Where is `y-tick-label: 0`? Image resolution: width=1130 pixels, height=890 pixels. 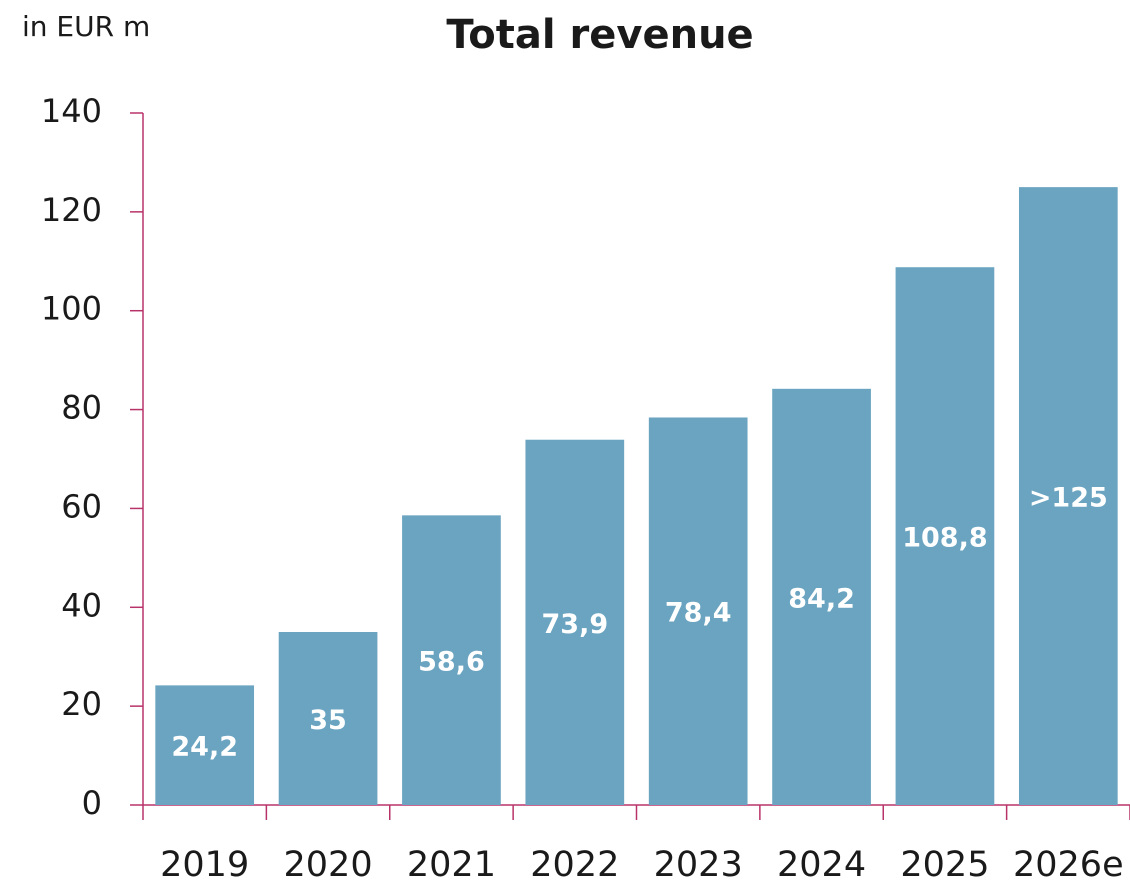 y-tick-label: 0 is located at coordinates (92, 803).